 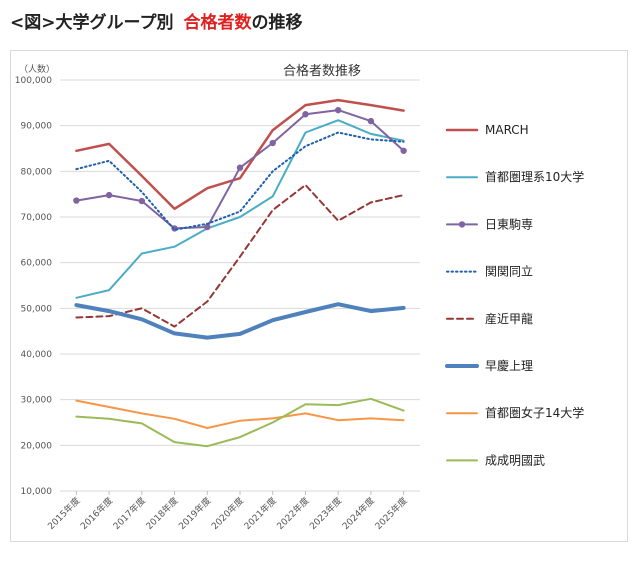 What do you see at coordinates (114, 23) in the screenshot?
I see `heading-group-text: 大学グループ別` at bounding box center [114, 23].